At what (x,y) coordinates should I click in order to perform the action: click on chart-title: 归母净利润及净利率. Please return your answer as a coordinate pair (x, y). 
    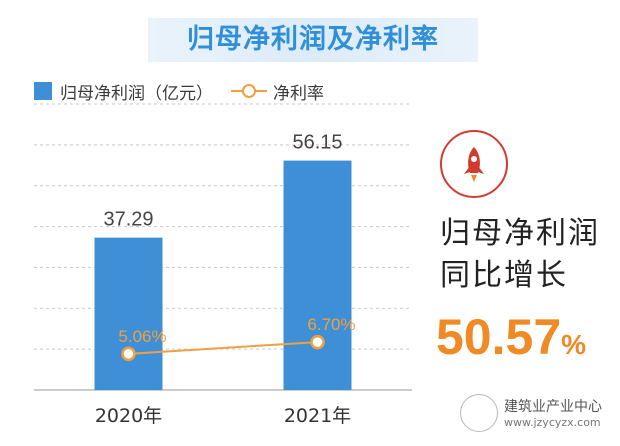
    Looking at the image, I should click on (313, 39).